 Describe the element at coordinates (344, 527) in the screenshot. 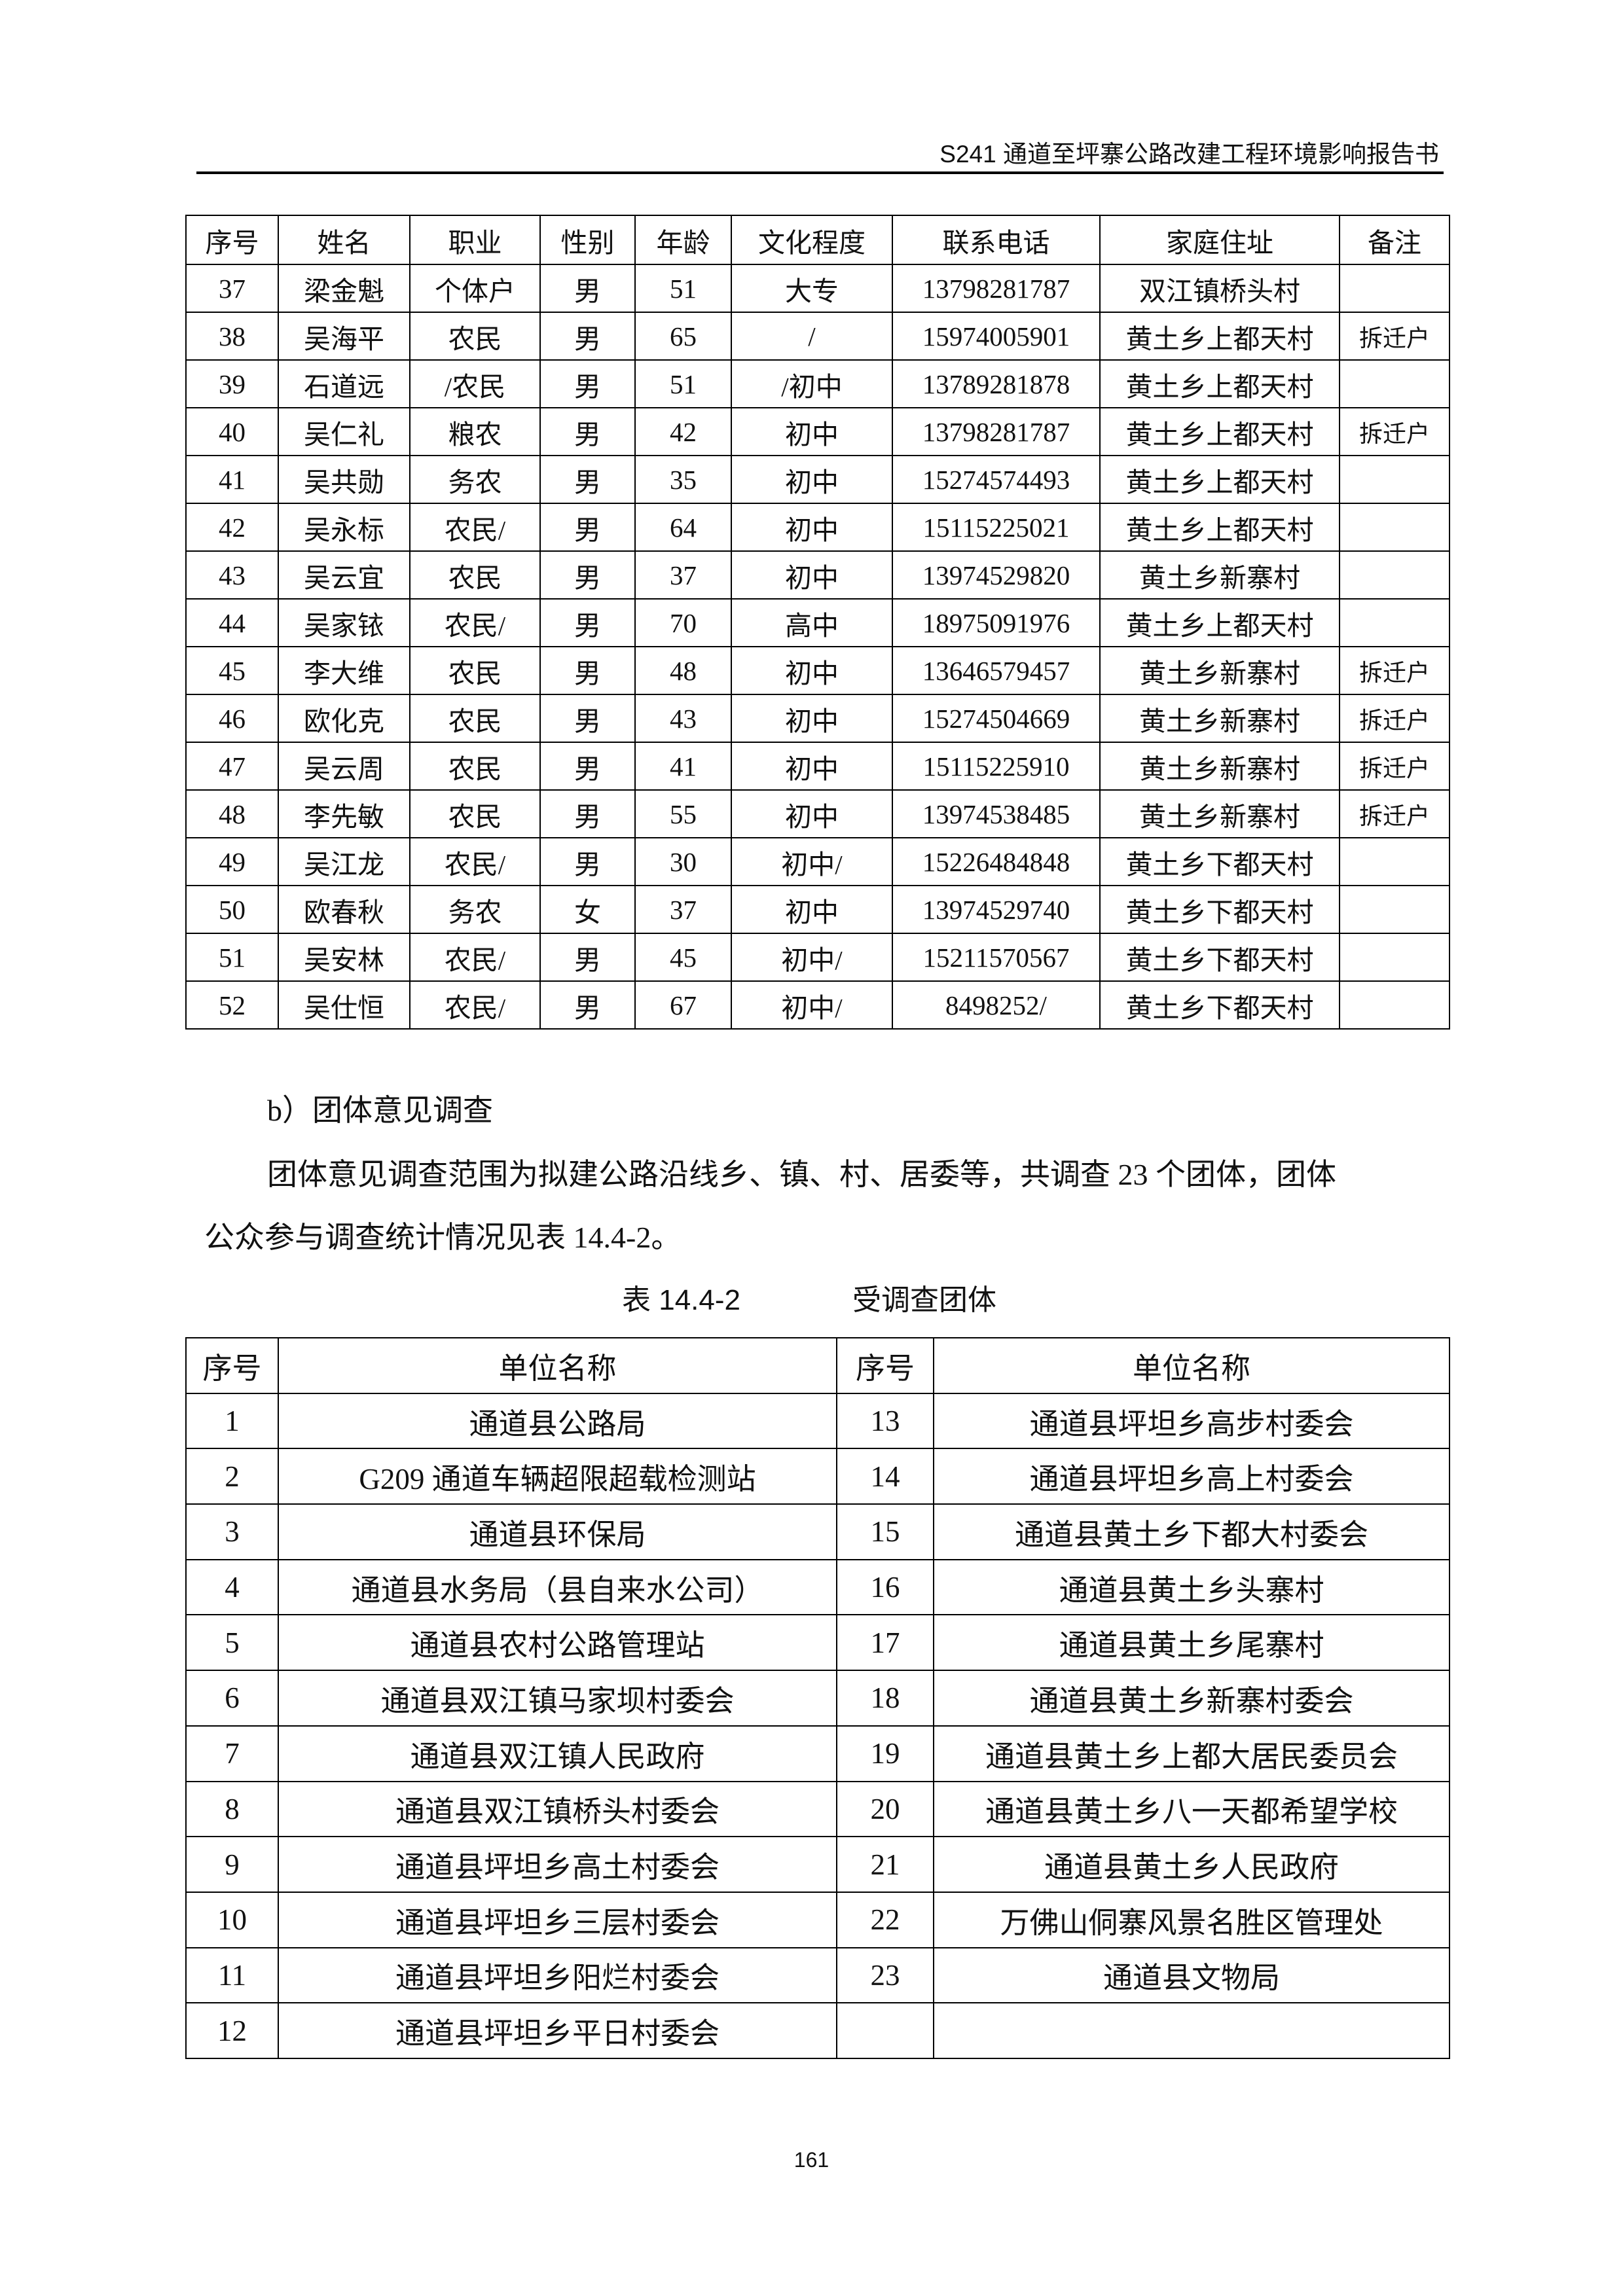

I see `table-cell: 吴永标` at that location.